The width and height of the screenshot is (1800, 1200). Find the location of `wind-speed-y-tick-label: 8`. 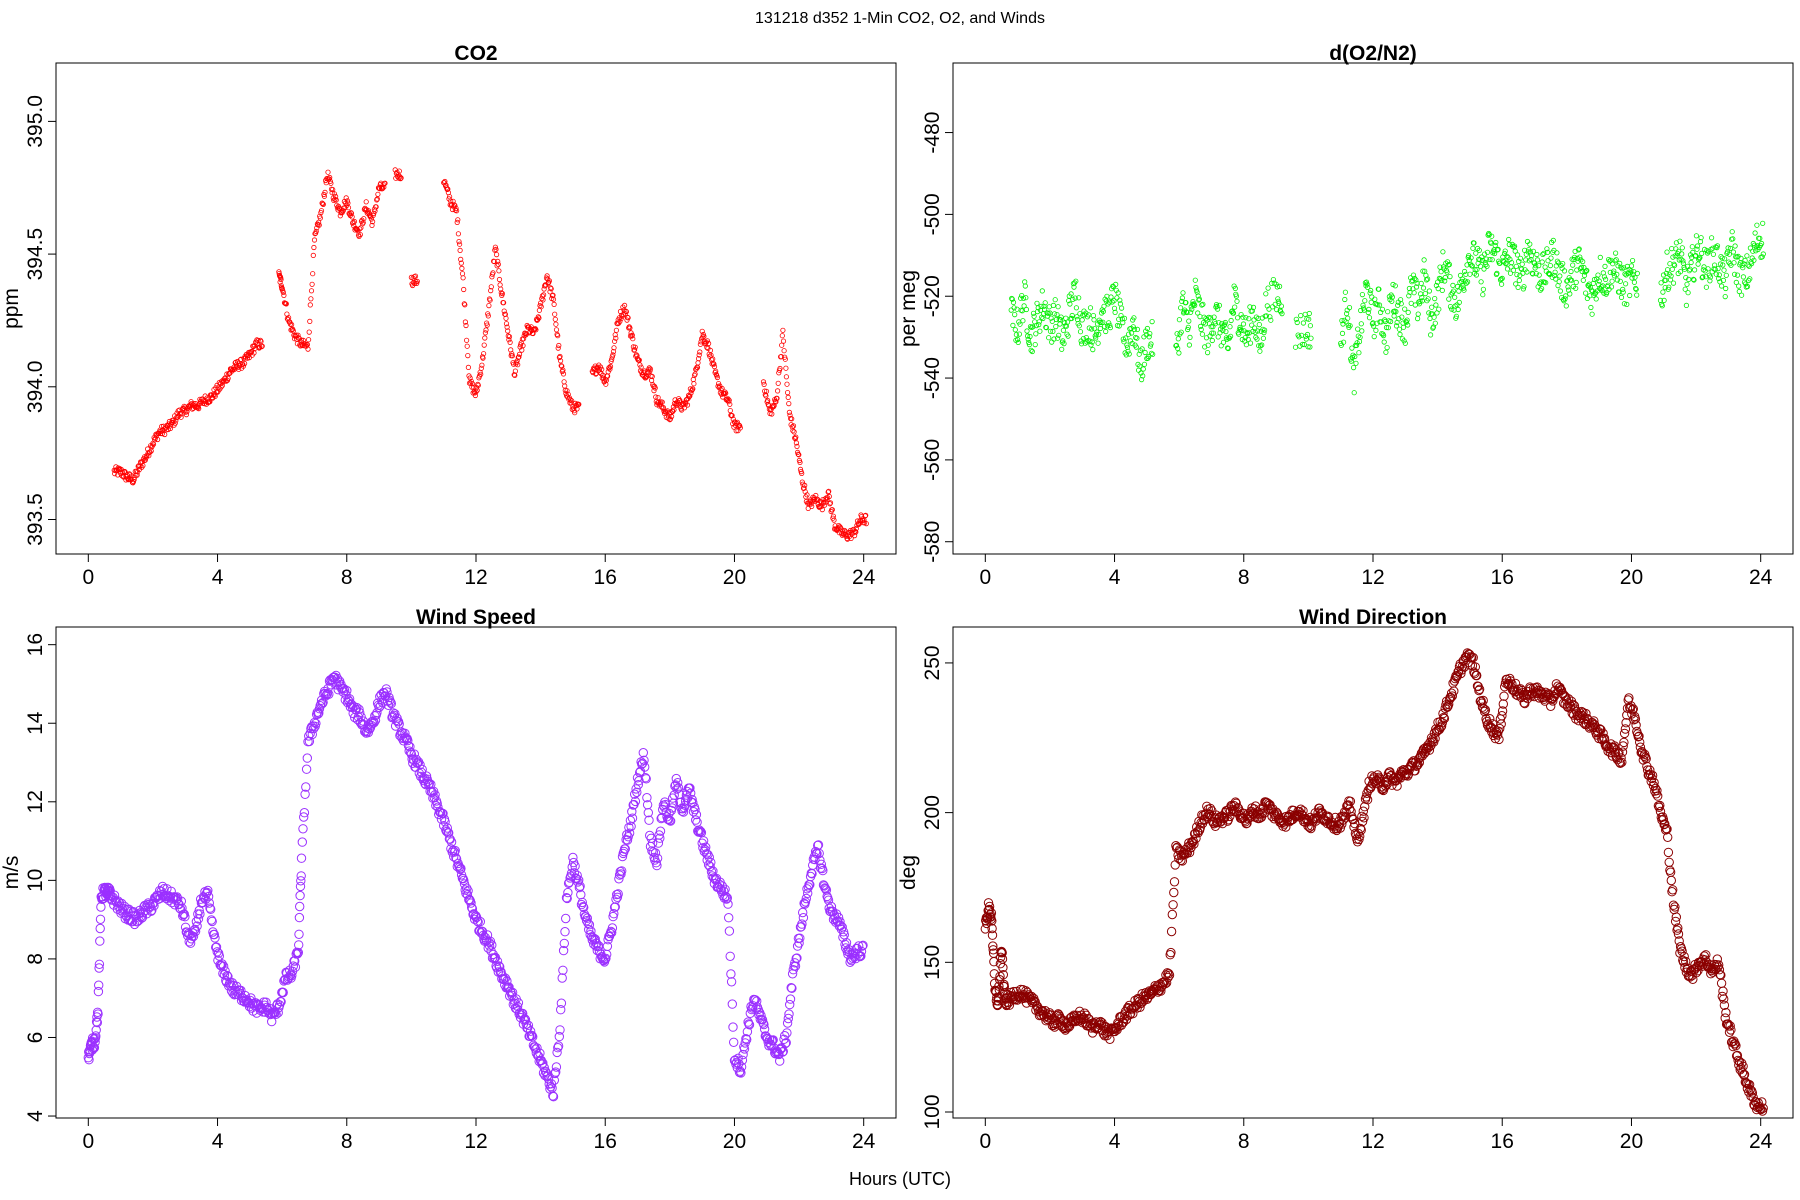

wind-speed-y-tick-label: 8 is located at coordinates (35, 959).